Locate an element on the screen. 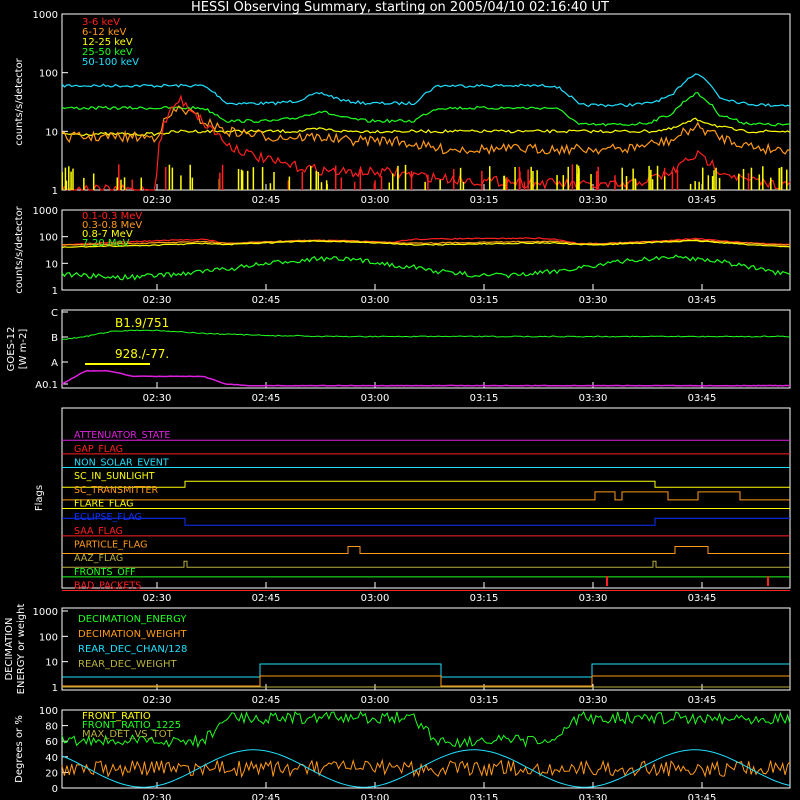 Image resolution: width=800 pixels, height=800 pixels. panel3-ytick-label: A is located at coordinates (54, 363).